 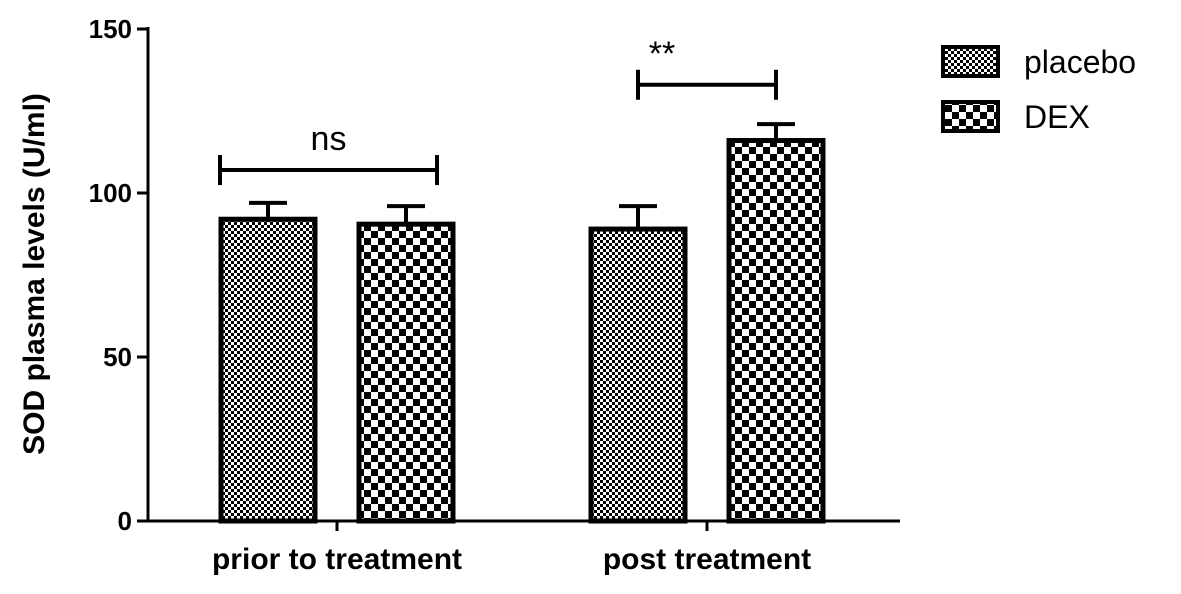 What do you see at coordinates (970, 116) in the screenshot?
I see `legend-swatch-dex` at bounding box center [970, 116].